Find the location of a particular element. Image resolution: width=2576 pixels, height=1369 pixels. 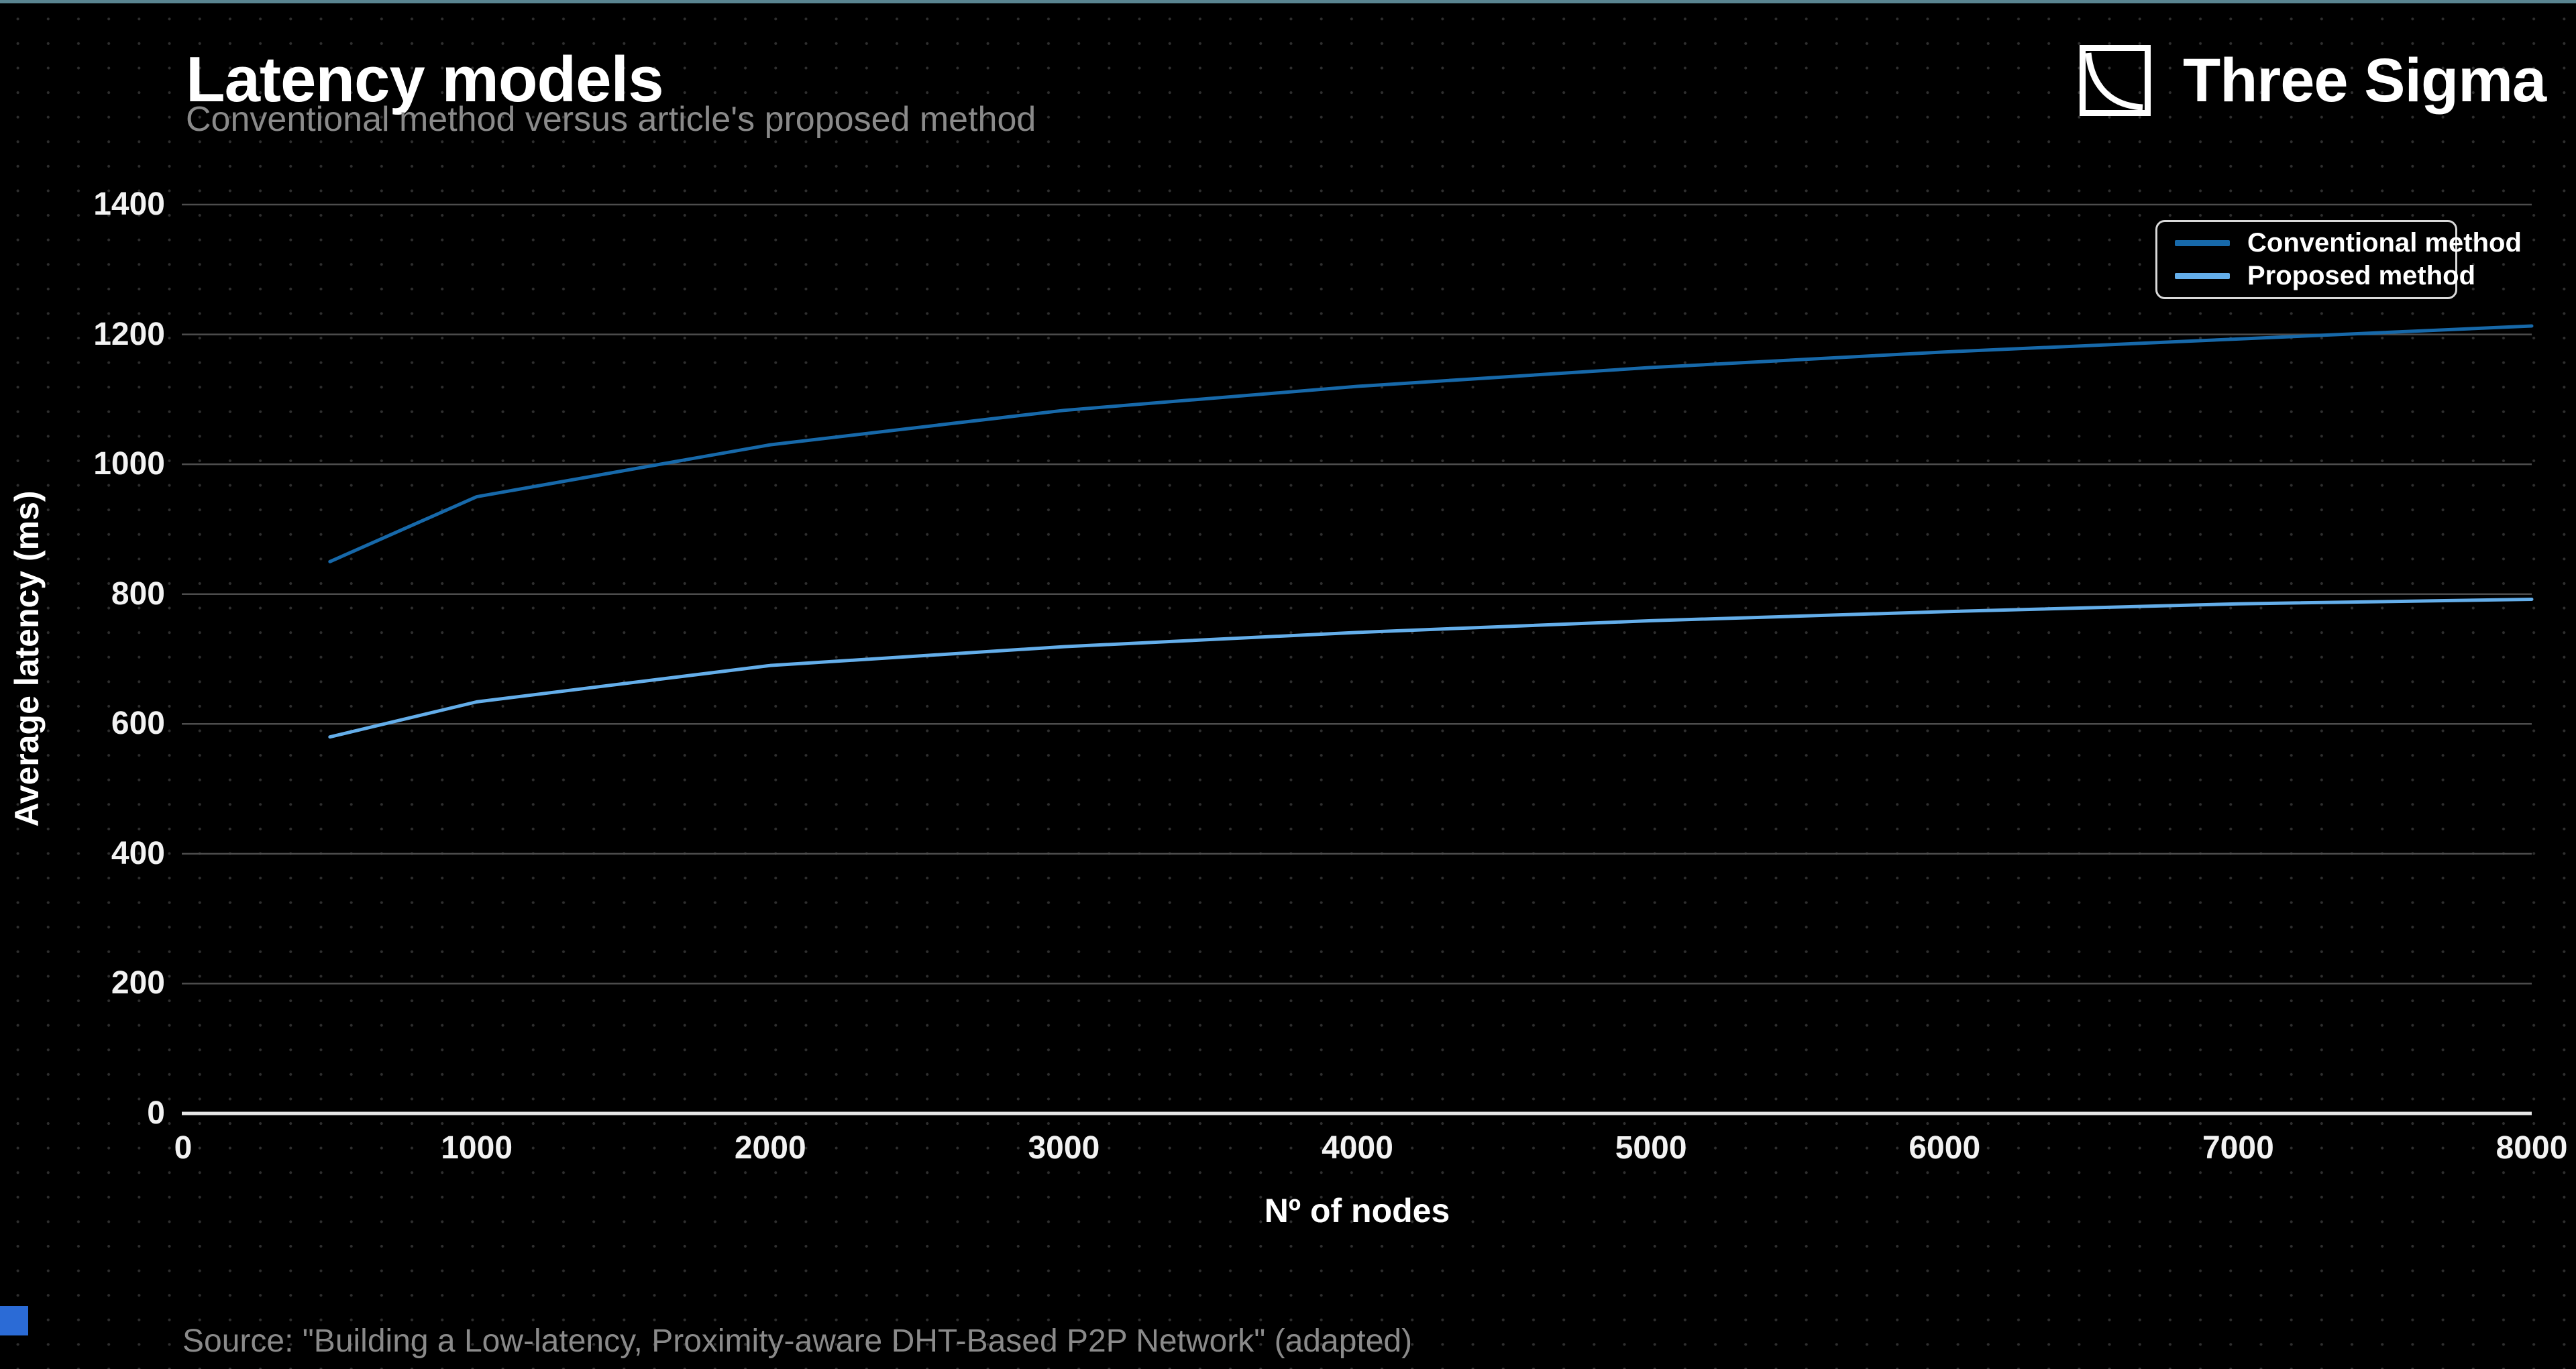

x-tick-label-8000: 8000 is located at coordinates (2532, 1148).